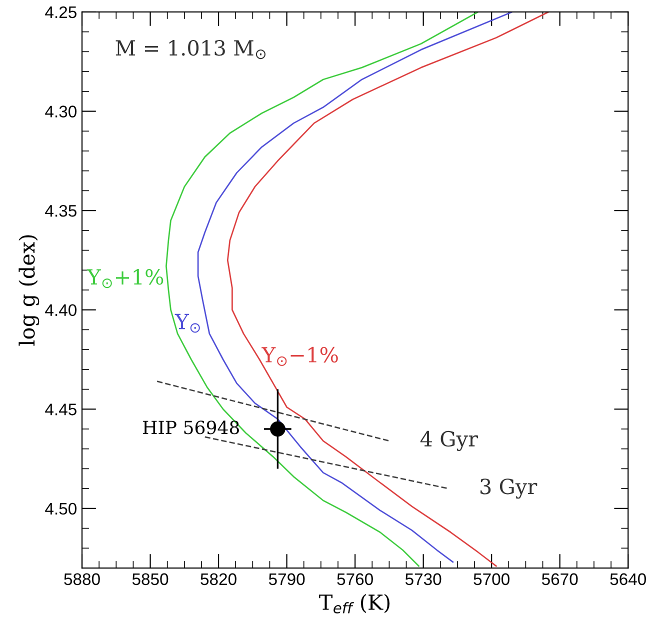  Describe the element at coordinates (29, 290) in the screenshot. I see `y-axis-title: log g (dex)` at that location.